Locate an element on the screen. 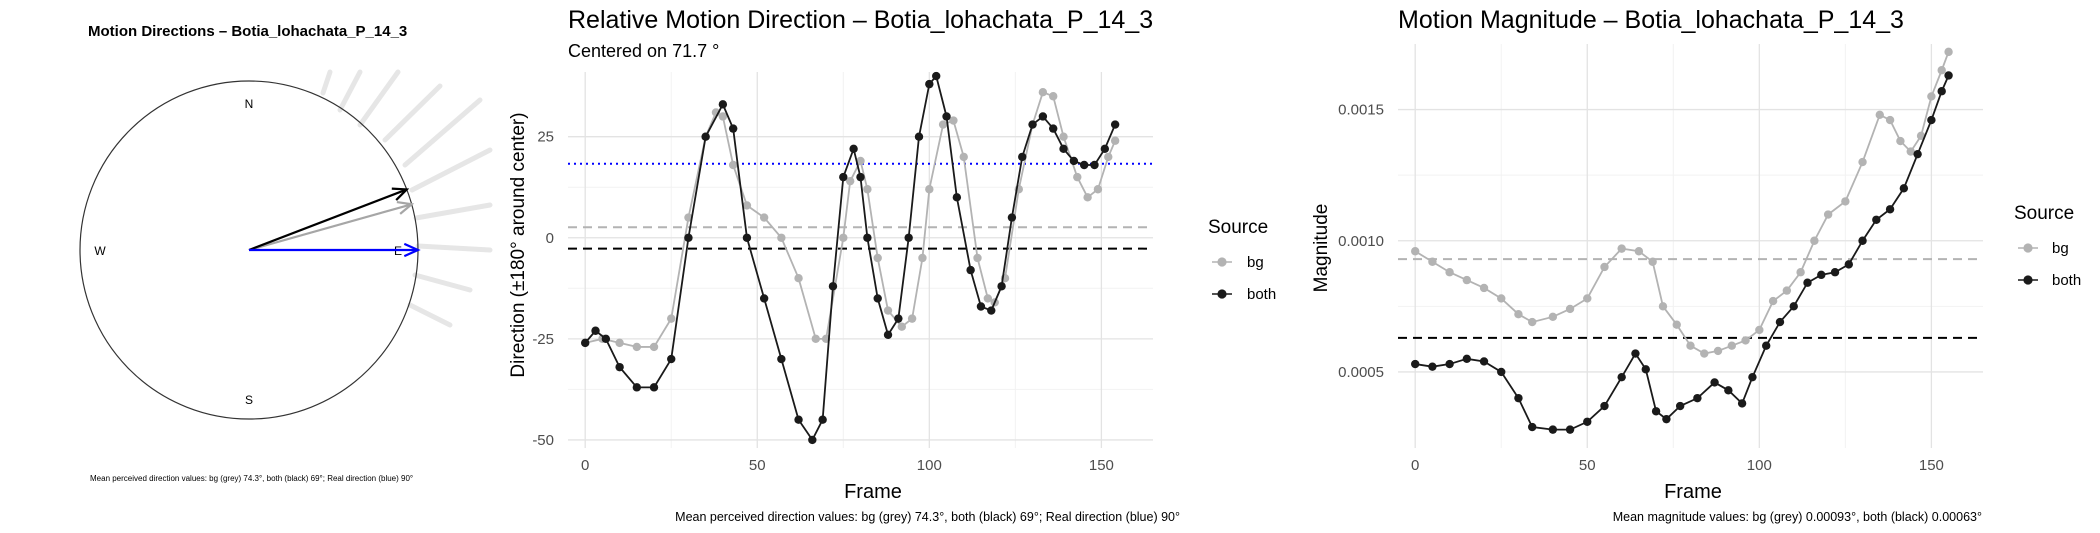  y-tick-label: 0.0010 is located at coordinates (1361, 241).